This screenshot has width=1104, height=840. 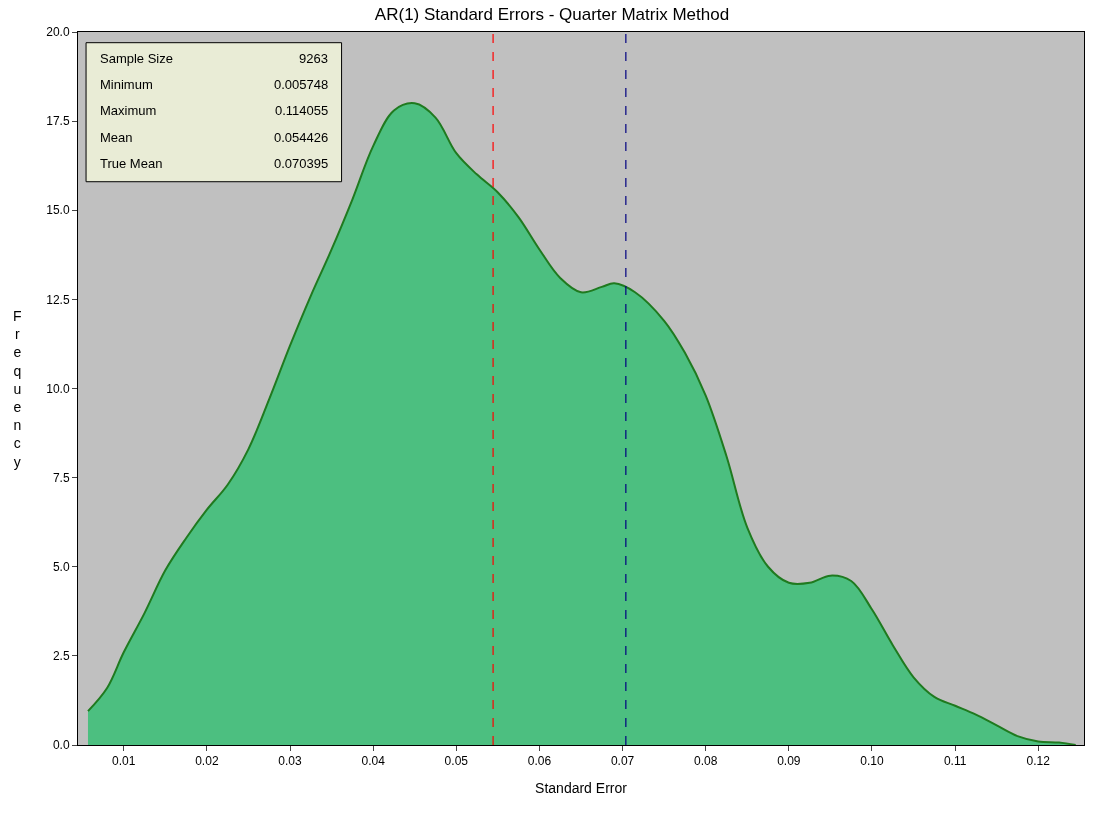 What do you see at coordinates (301, 137) in the screenshot?
I see `annotation: 0.054426` at bounding box center [301, 137].